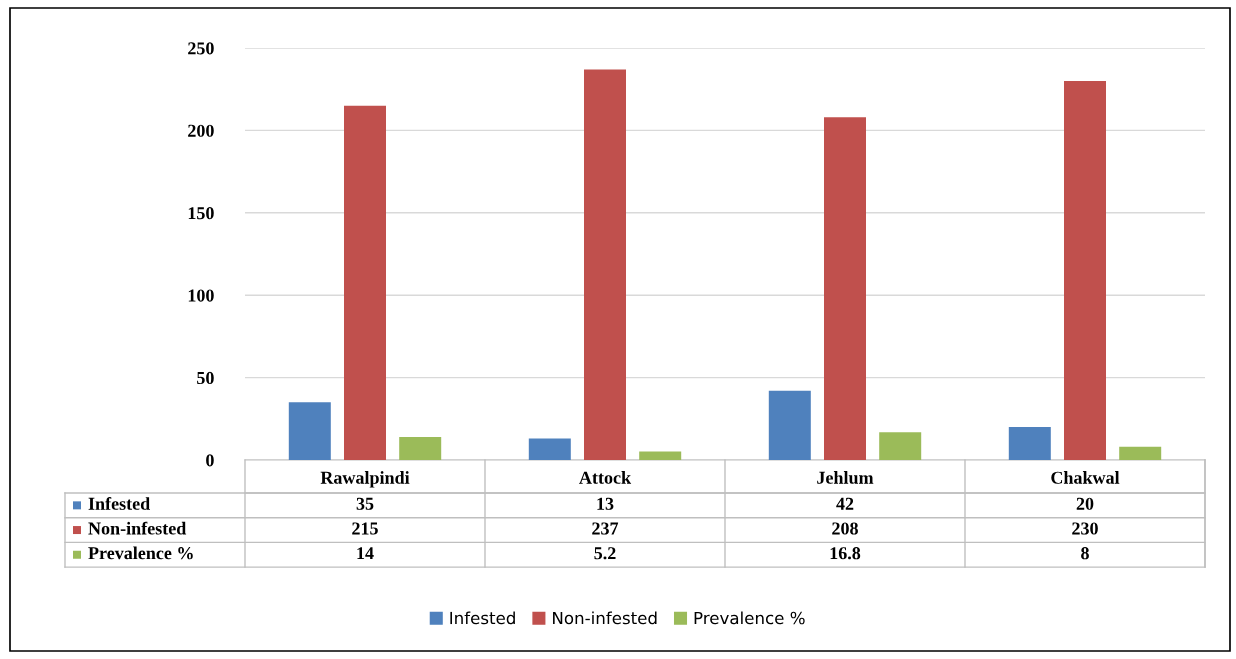 The height and width of the screenshot is (659, 1236). I want to click on legend-label: Infested, so click(119, 503).